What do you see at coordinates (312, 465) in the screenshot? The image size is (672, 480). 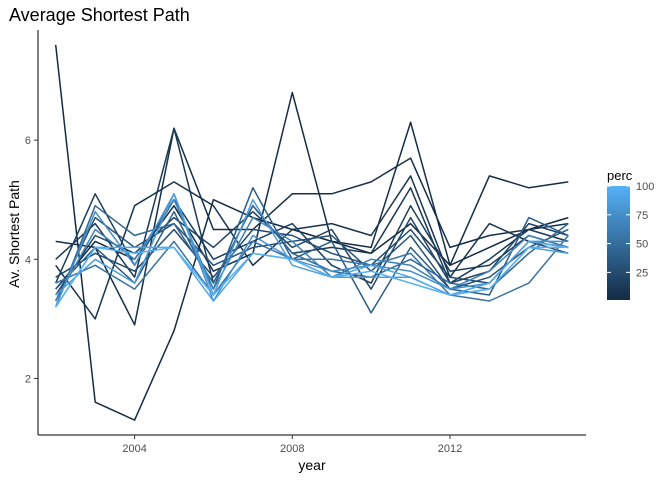 I see `x-axis-title: year` at bounding box center [312, 465].